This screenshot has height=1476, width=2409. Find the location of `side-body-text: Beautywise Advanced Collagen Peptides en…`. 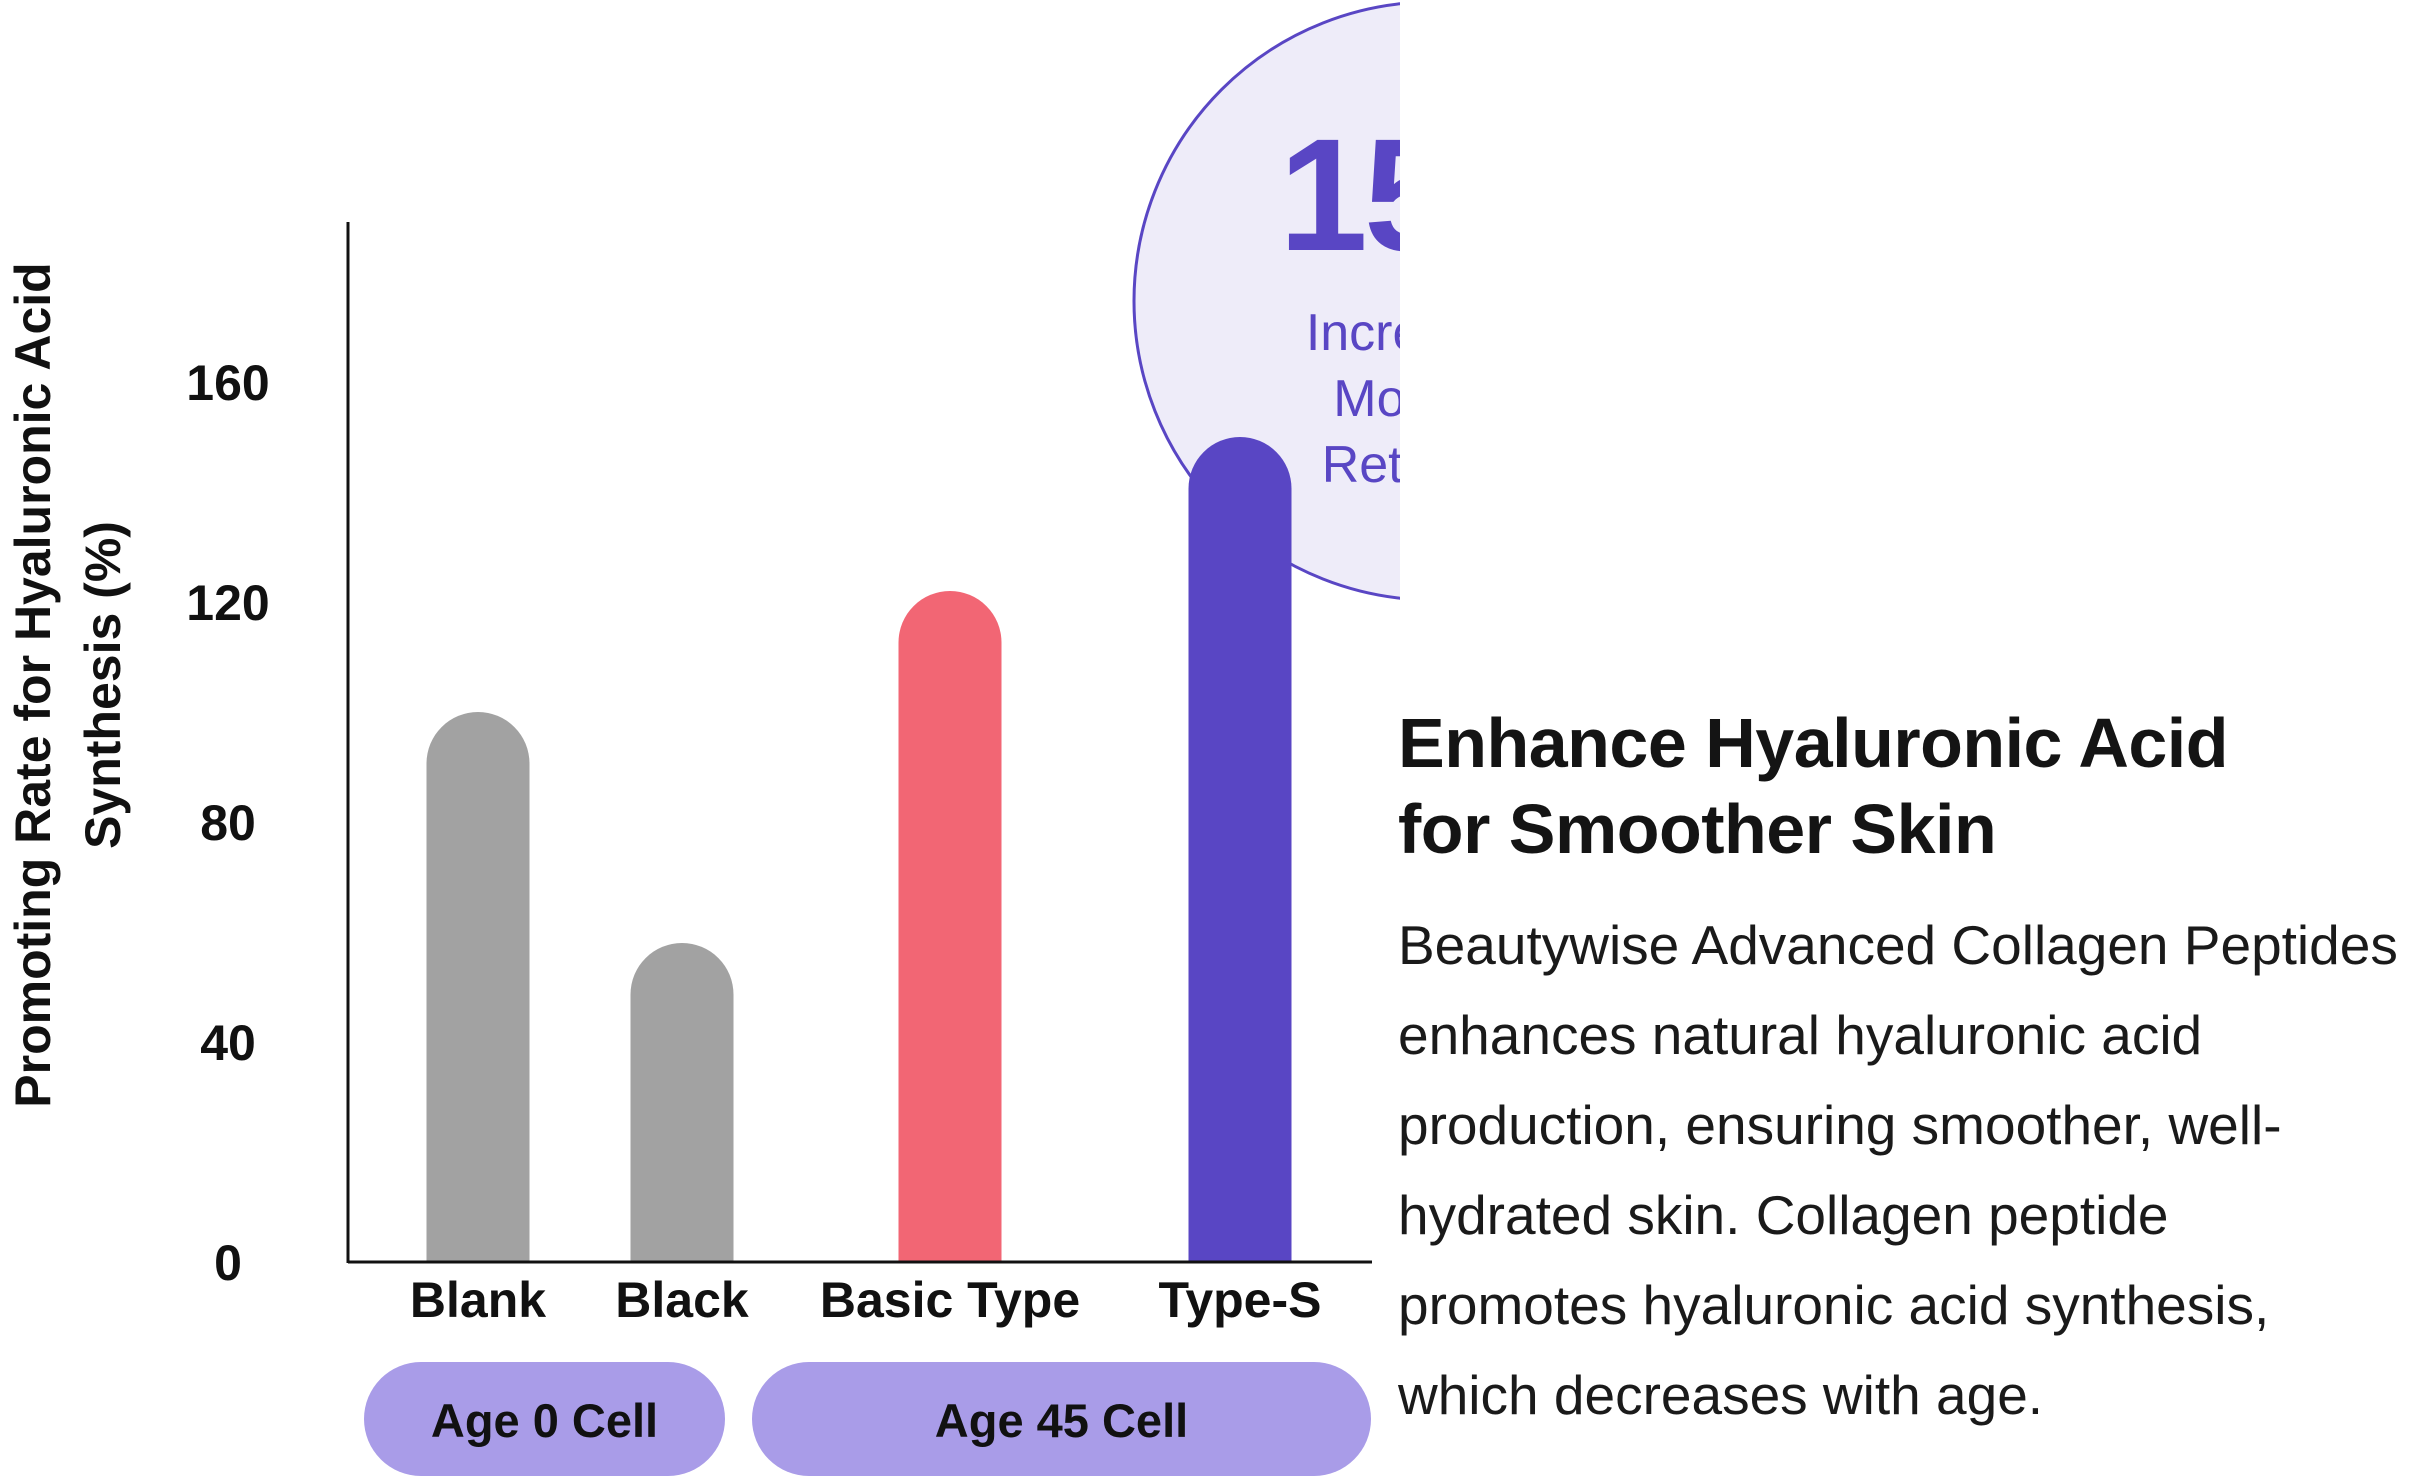

side-body-text: Beautywise Advanced Collagen Peptides en… is located at coordinates (1898, 1170).